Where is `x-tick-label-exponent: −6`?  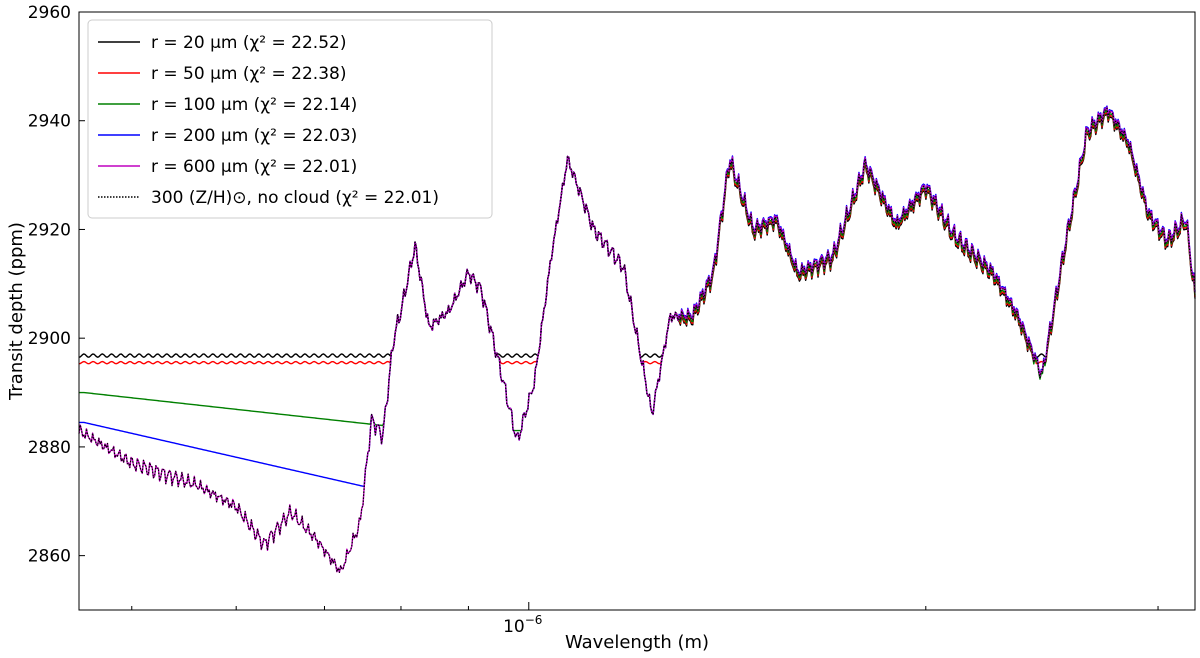
x-tick-label-exponent: −6 is located at coordinates (534, 620).